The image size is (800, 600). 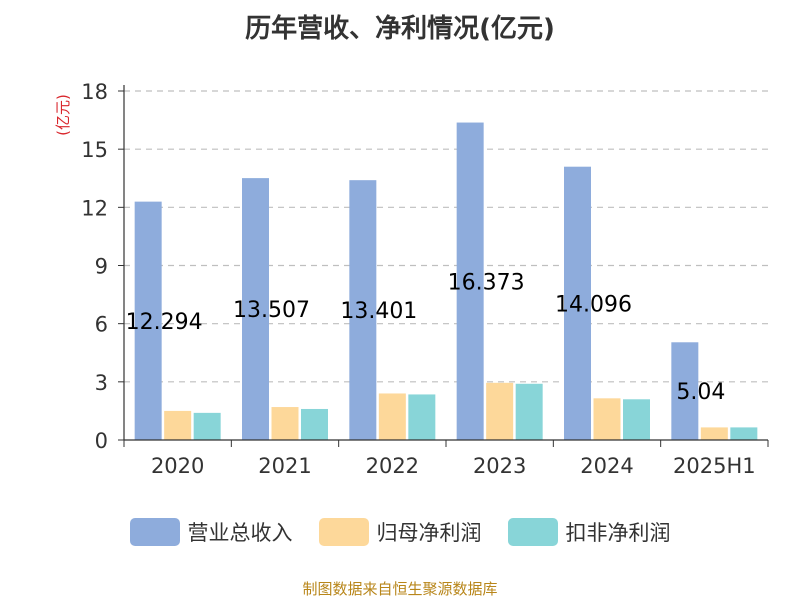 I want to click on legend: 营业总收入 归母净利润 扣非净利润, so click(x=400, y=532).